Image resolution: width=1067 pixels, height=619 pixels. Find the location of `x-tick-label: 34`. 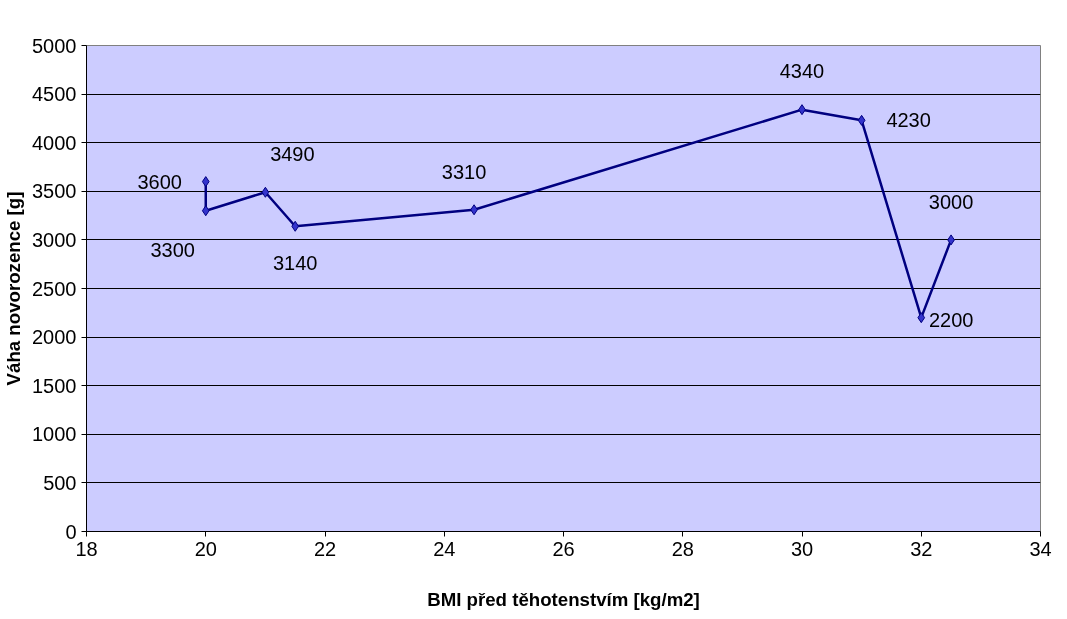

x-tick-label: 34 is located at coordinates (1040, 548).